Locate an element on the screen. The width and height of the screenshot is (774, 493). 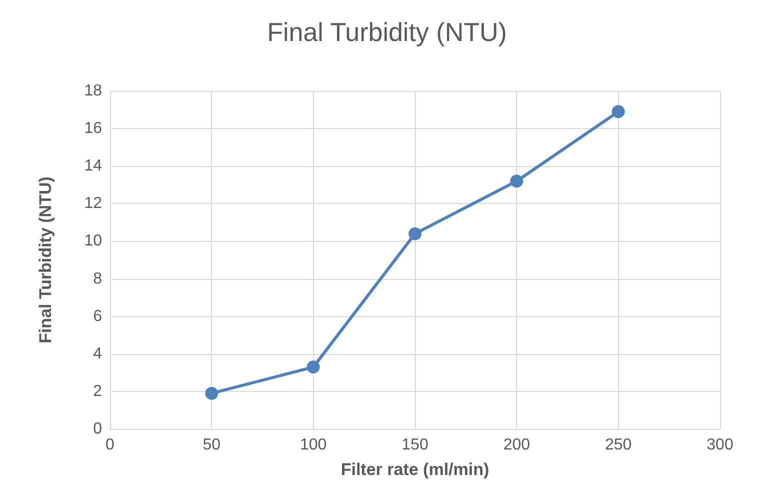
x-tick-label: 200 is located at coordinates (516, 445).